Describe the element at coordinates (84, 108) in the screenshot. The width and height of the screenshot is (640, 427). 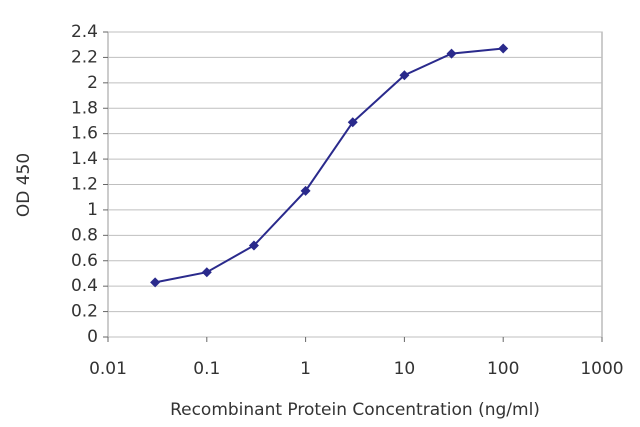
I see `y-tick-label: 1.8` at that location.